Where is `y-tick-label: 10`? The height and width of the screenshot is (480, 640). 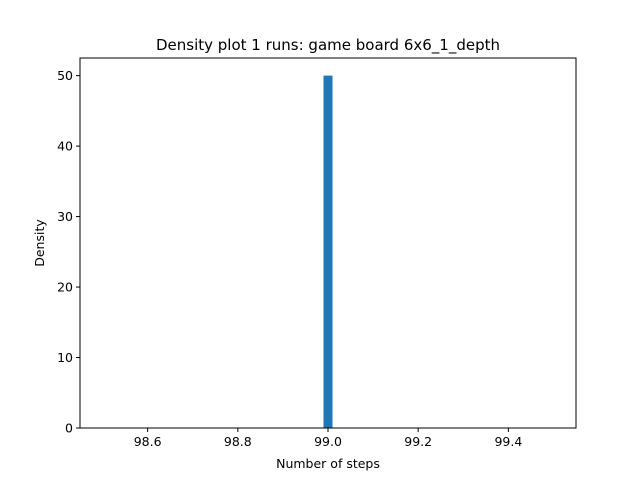 y-tick-label: 10 is located at coordinates (65, 357).